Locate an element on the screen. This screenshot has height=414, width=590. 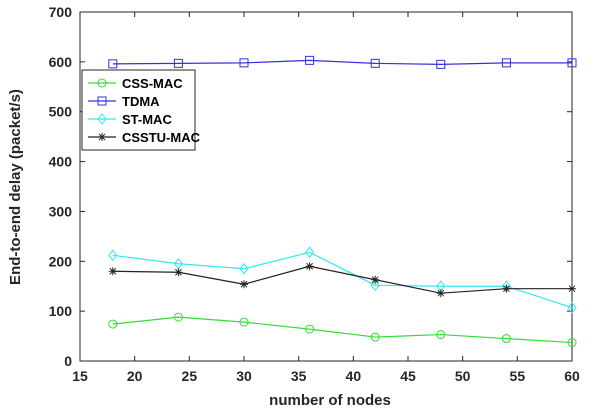
legend-label: TDMA is located at coordinates (141, 101).